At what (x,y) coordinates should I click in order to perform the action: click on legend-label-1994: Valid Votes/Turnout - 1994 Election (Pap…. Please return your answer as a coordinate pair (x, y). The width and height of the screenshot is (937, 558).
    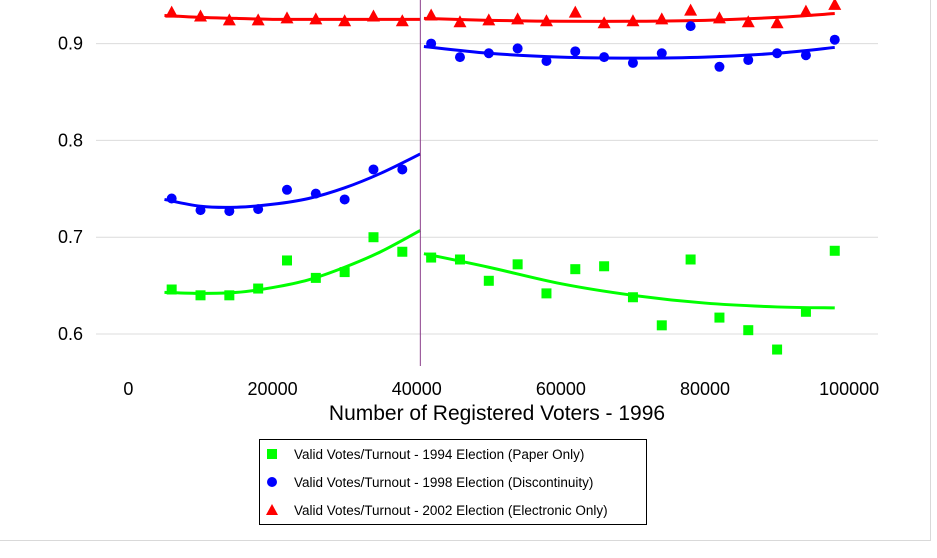
    Looking at the image, I should click on (439, 454).